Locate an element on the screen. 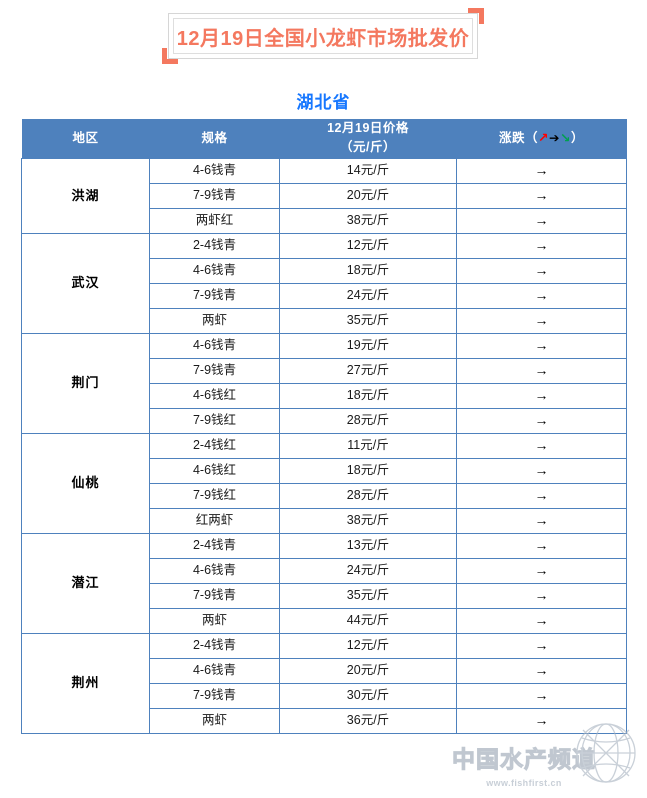 This screenshot has height=798, width=647. price-cell: 27元/斤 is located at coordinates (368, 370).